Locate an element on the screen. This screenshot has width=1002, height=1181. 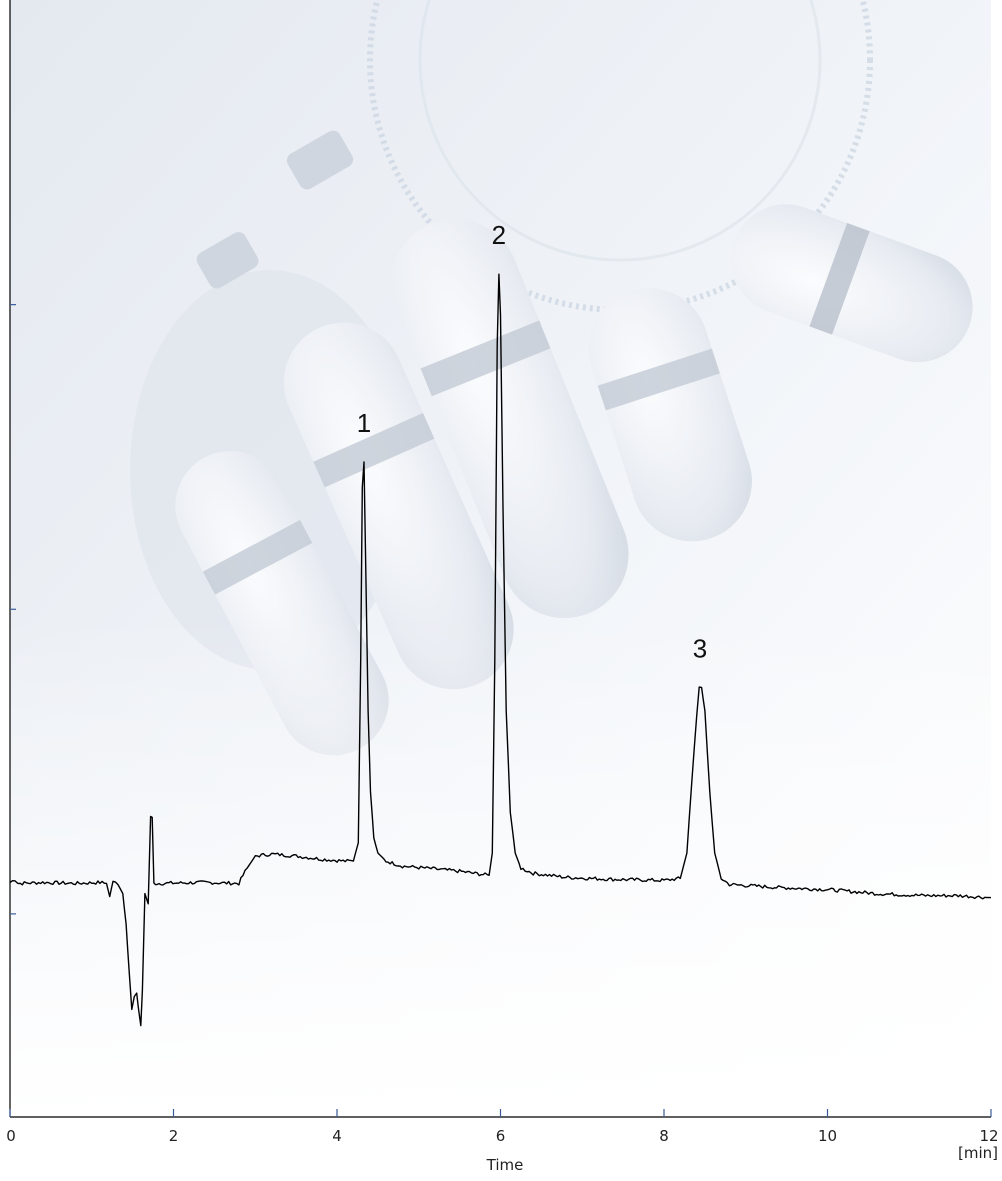
x-axis-unit: [min] is located at coordinates (978, 1153).